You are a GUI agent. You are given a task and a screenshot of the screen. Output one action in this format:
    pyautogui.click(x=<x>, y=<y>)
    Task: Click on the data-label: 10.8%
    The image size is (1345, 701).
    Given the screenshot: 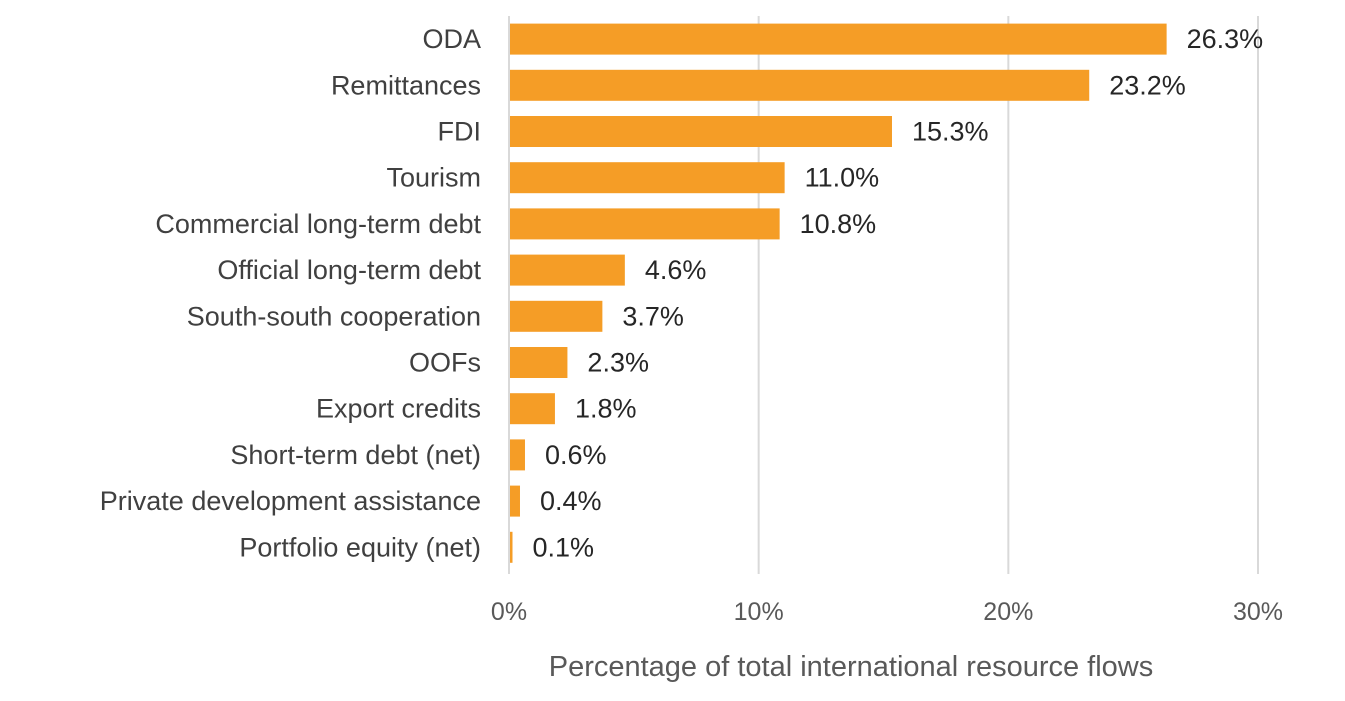 What is the action you would take?
    pyautogui.click(x=838, y=224)
    